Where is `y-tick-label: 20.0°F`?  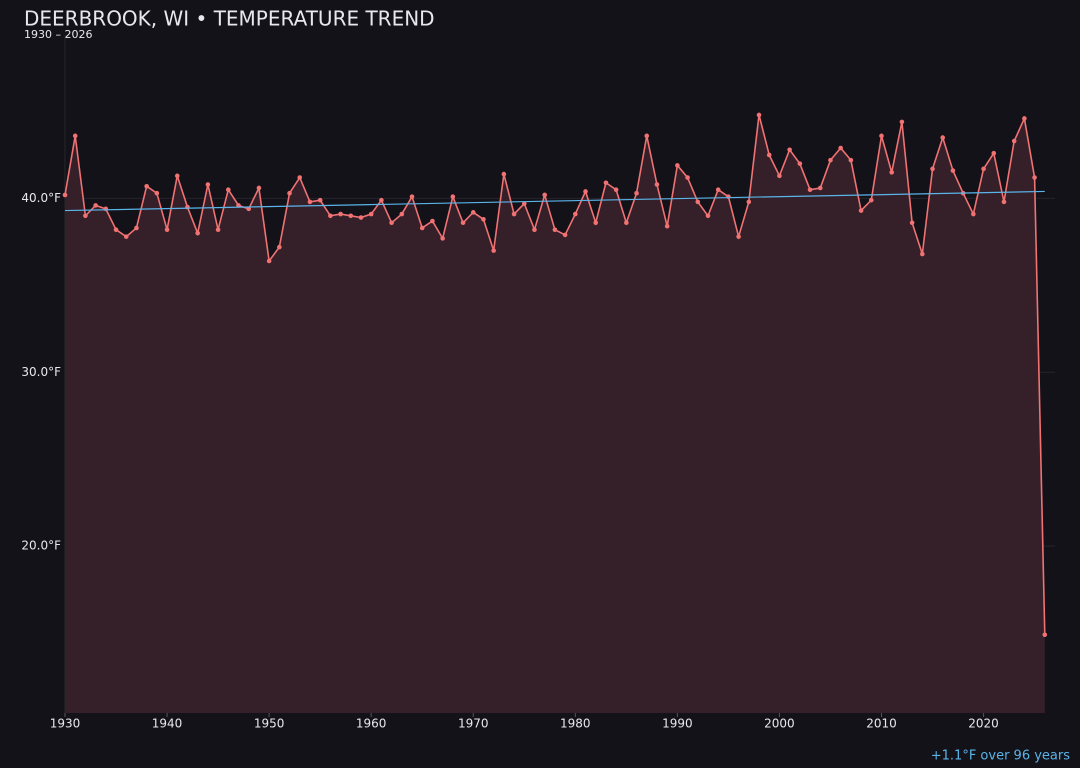
y-tick-label: 20.0°F is located at coordinates (41, 546).